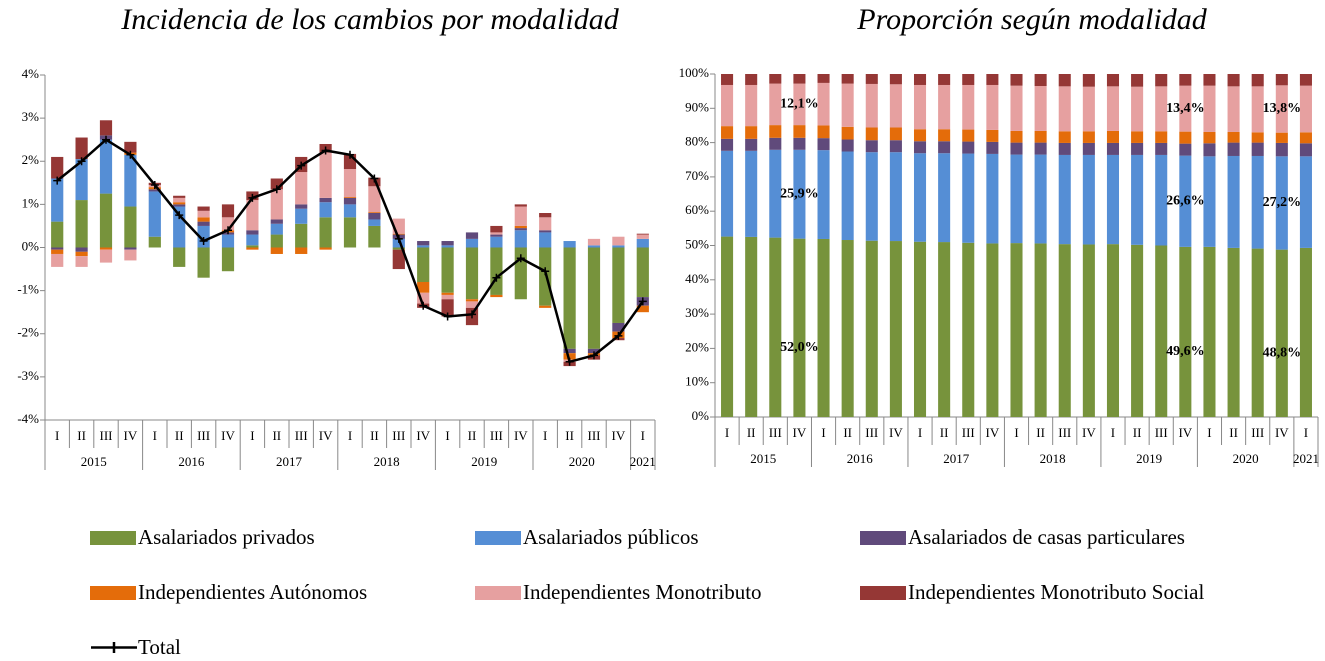 The image size is (1325, 661). What do you see at coordinates (31, 159) in the screenshot?
I see `y-tick-label: 2%` at bounding box center [31, 159].